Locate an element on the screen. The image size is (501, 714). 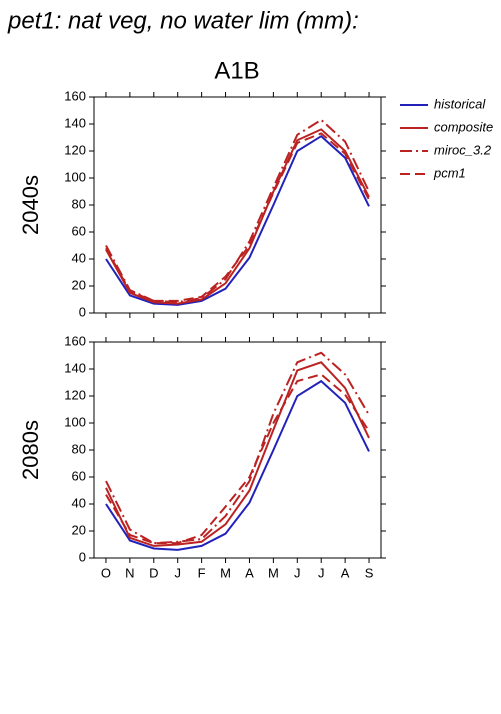
legend-label: pcm1 is located at coordinates (449, 172).